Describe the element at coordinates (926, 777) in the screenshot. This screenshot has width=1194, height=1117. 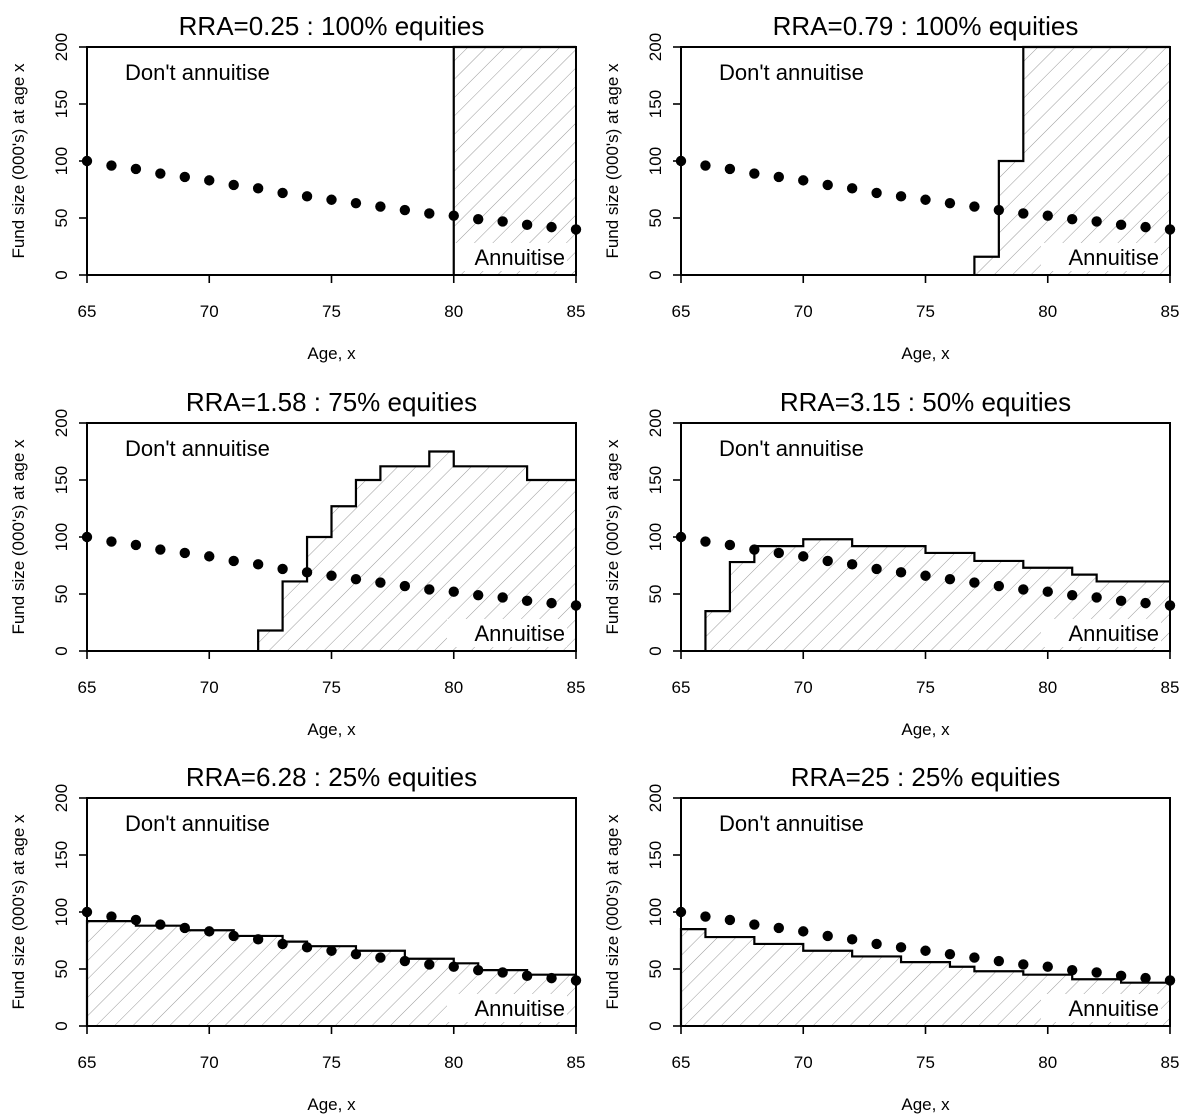
I see `chart-title: RRA=25 : 25% equities` at that location.